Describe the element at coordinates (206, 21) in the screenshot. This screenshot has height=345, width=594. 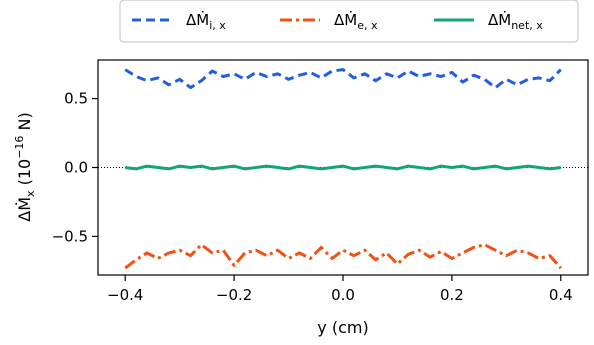
I see `legend-label-ion: ΔṀi, x` at that location.